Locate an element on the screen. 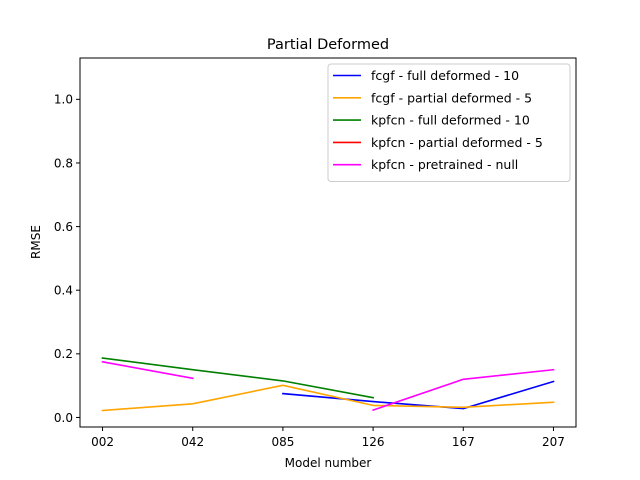  x-tick-label-167: 167 is located at coordinates (463, 442).